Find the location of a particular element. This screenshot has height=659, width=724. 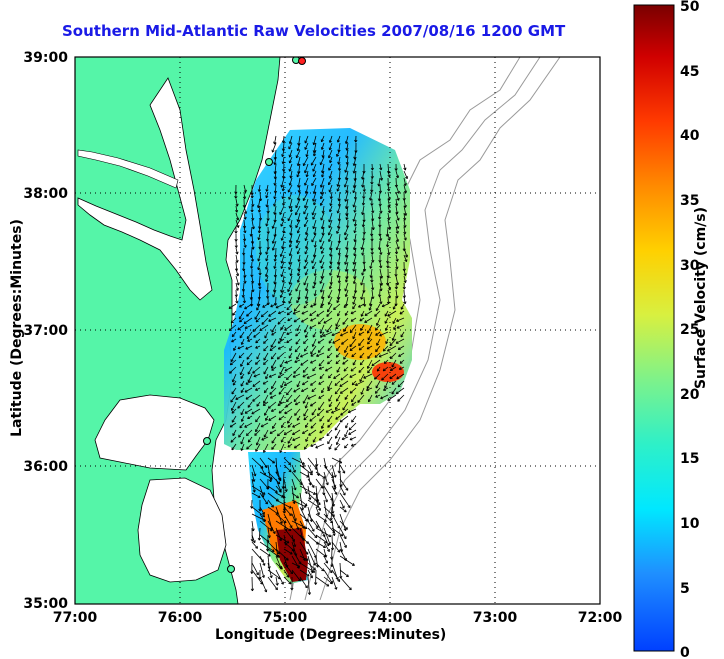

x-tick-label: 72:00 is located at coordinates (600, 618).